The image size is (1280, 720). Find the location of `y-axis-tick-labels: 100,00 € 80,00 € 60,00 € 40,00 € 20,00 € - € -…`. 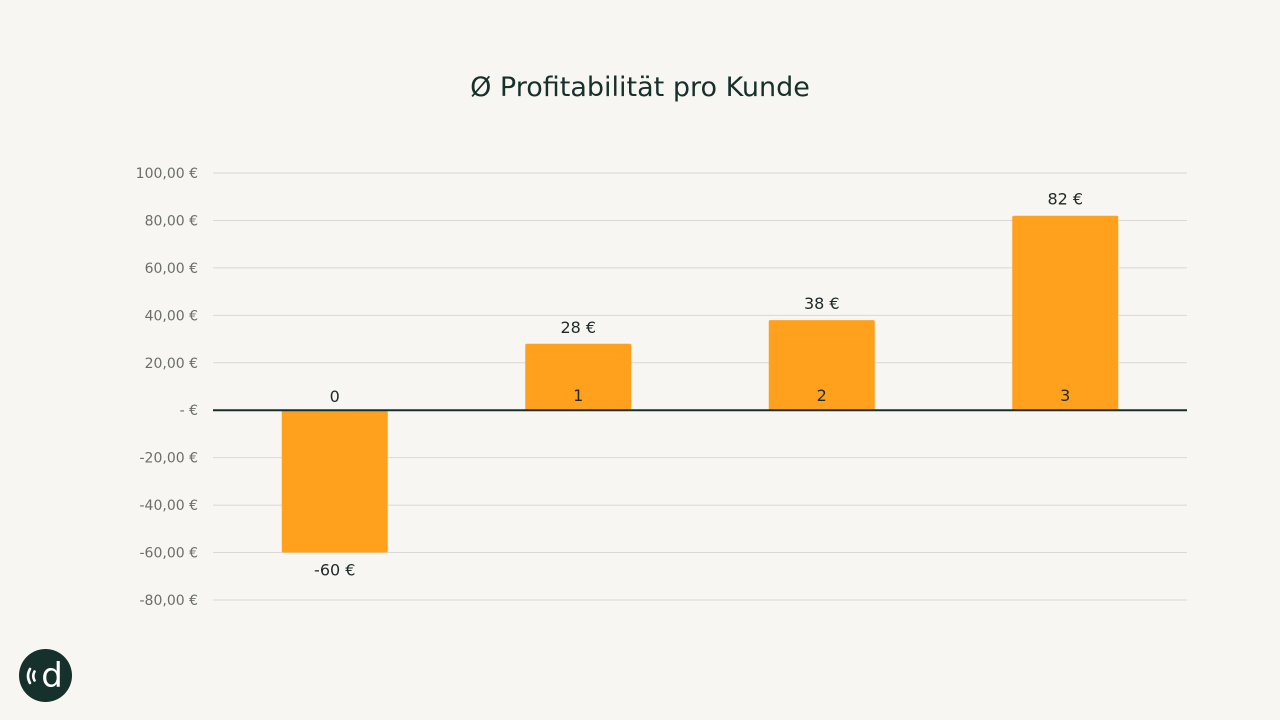

y-axis-tick-labels: 100,00 € 80,00 € 60,00 € 40,00 € 20,00 € - € -… is located at coordinates (167, 387).